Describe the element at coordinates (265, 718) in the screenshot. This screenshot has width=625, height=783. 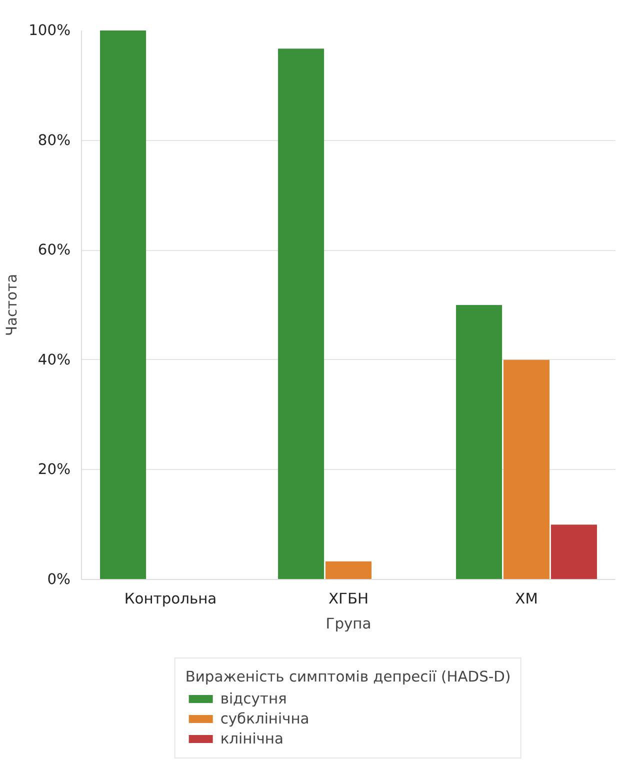
I see `legend-label: субклінічна` at that location.